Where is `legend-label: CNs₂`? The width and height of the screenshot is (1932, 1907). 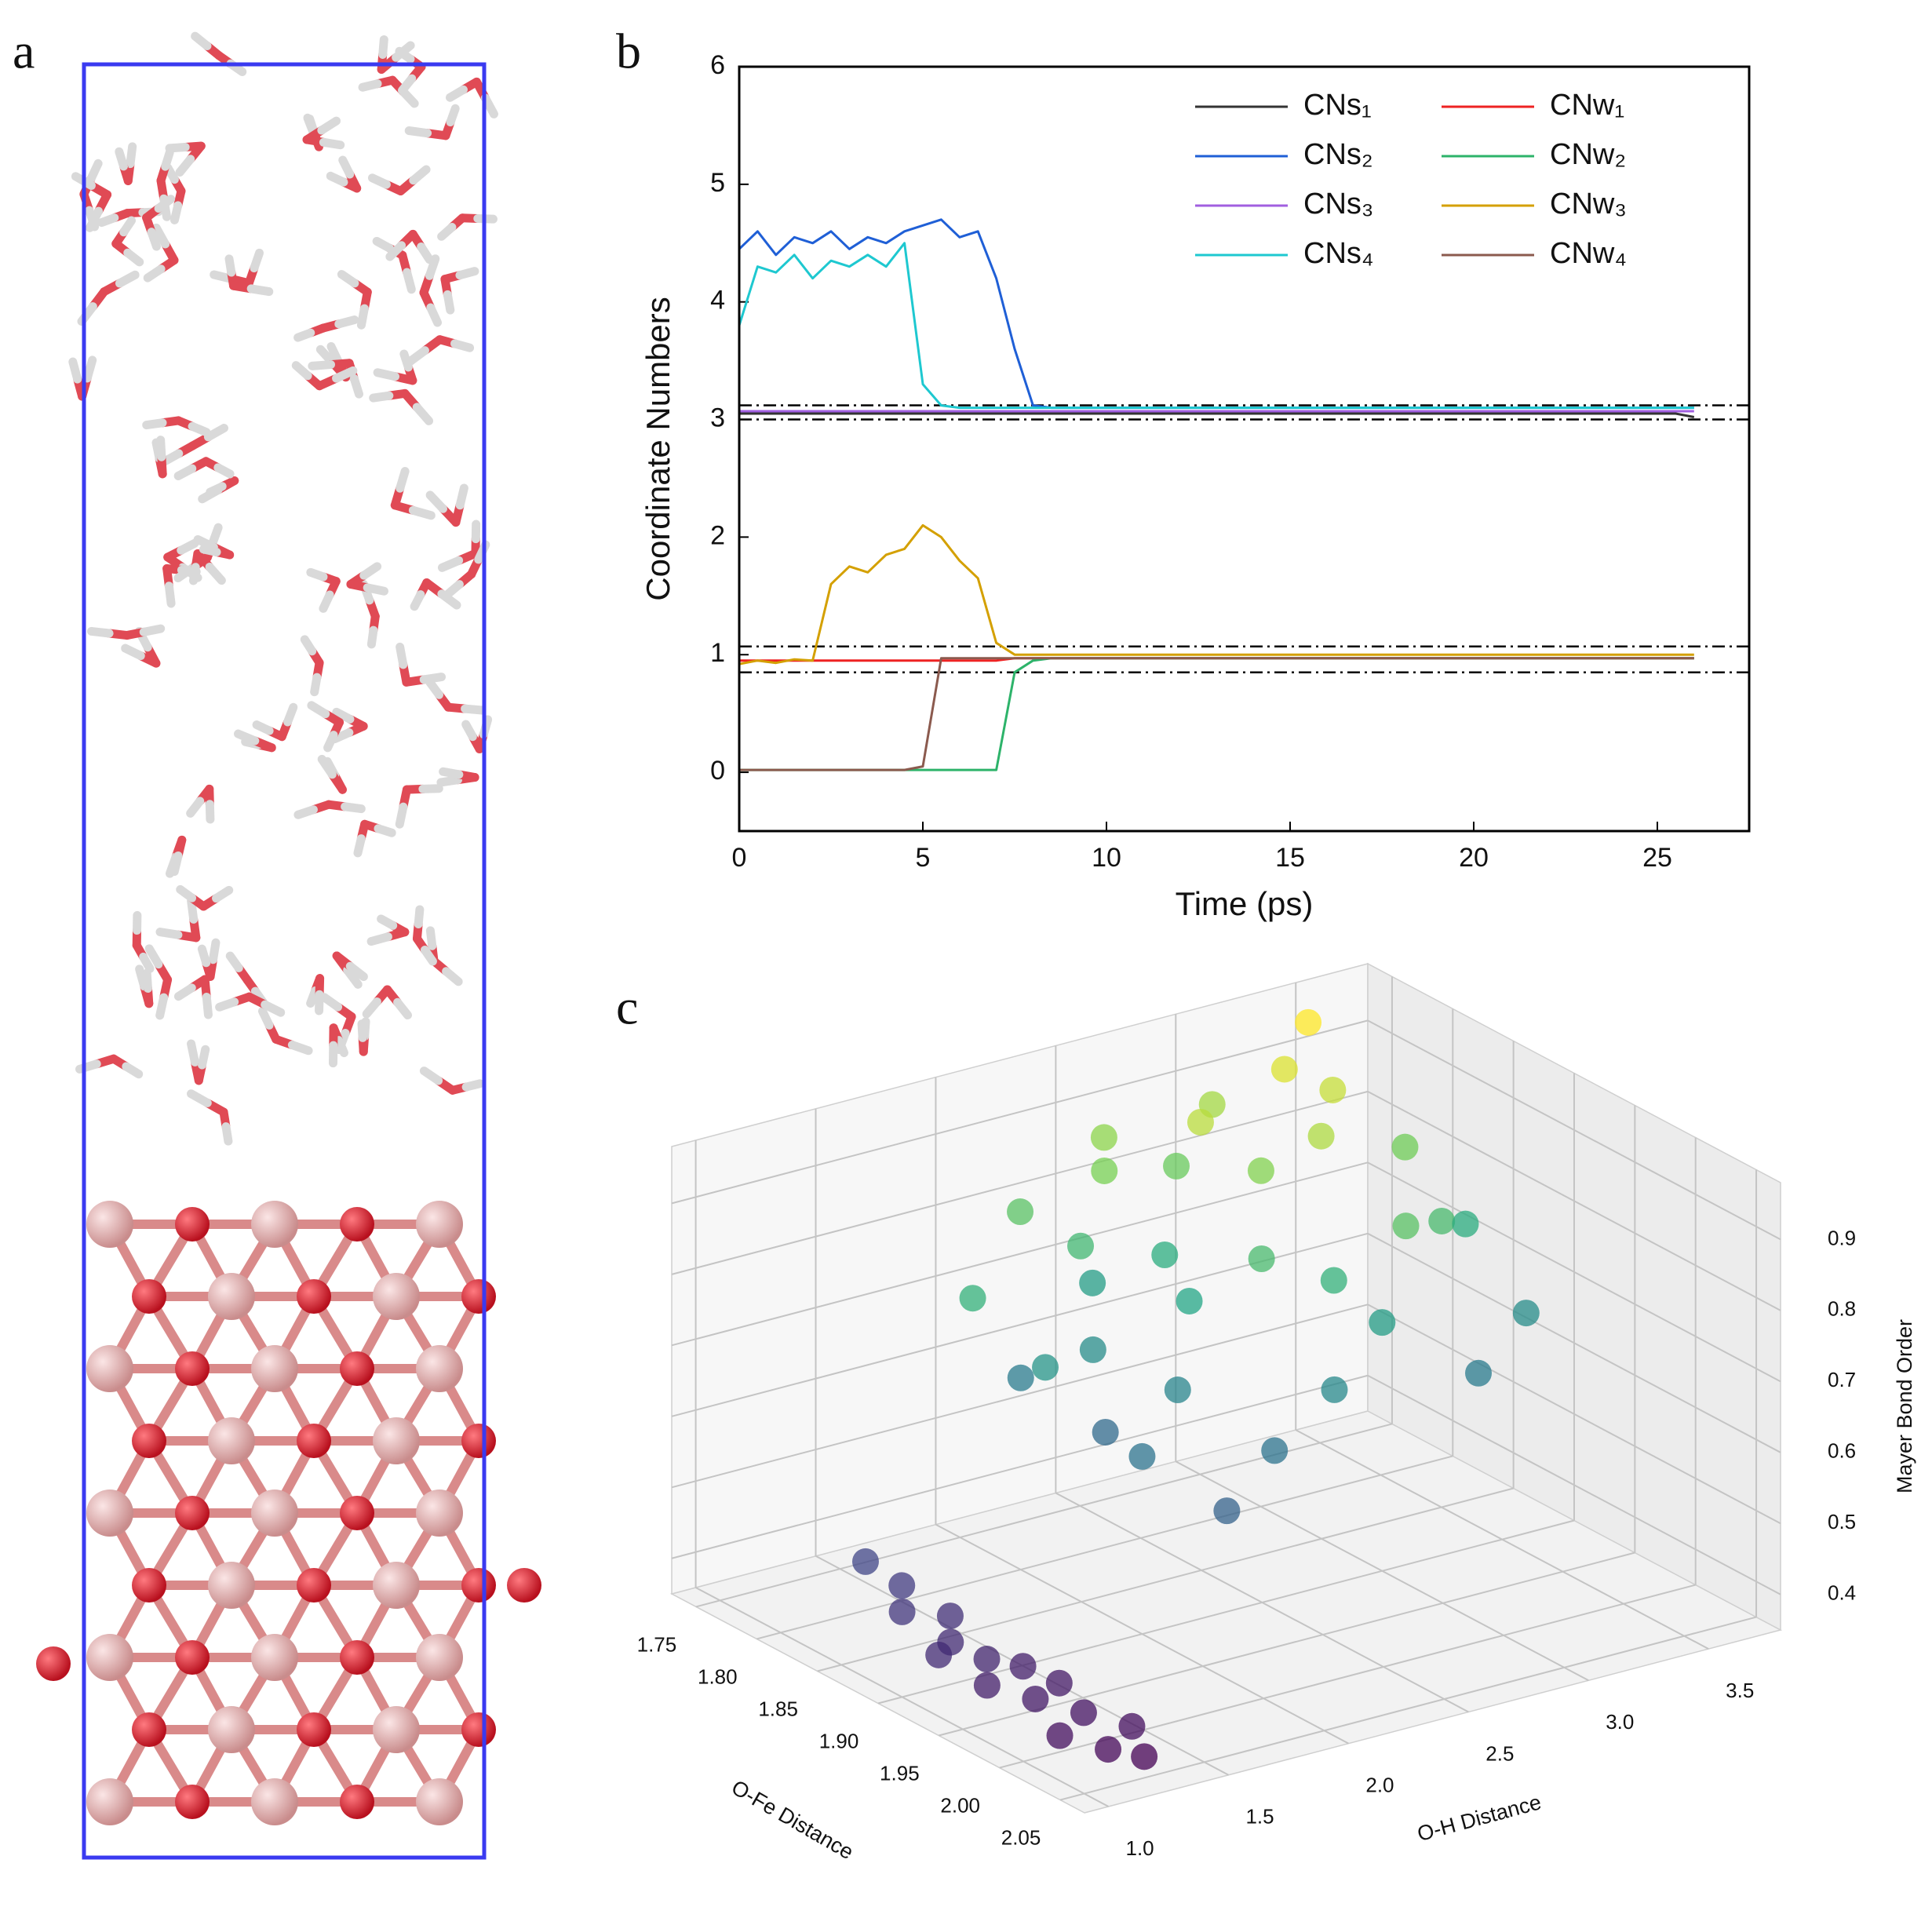 legend-label: CNs₂ is located at coordinates (1338, 154).